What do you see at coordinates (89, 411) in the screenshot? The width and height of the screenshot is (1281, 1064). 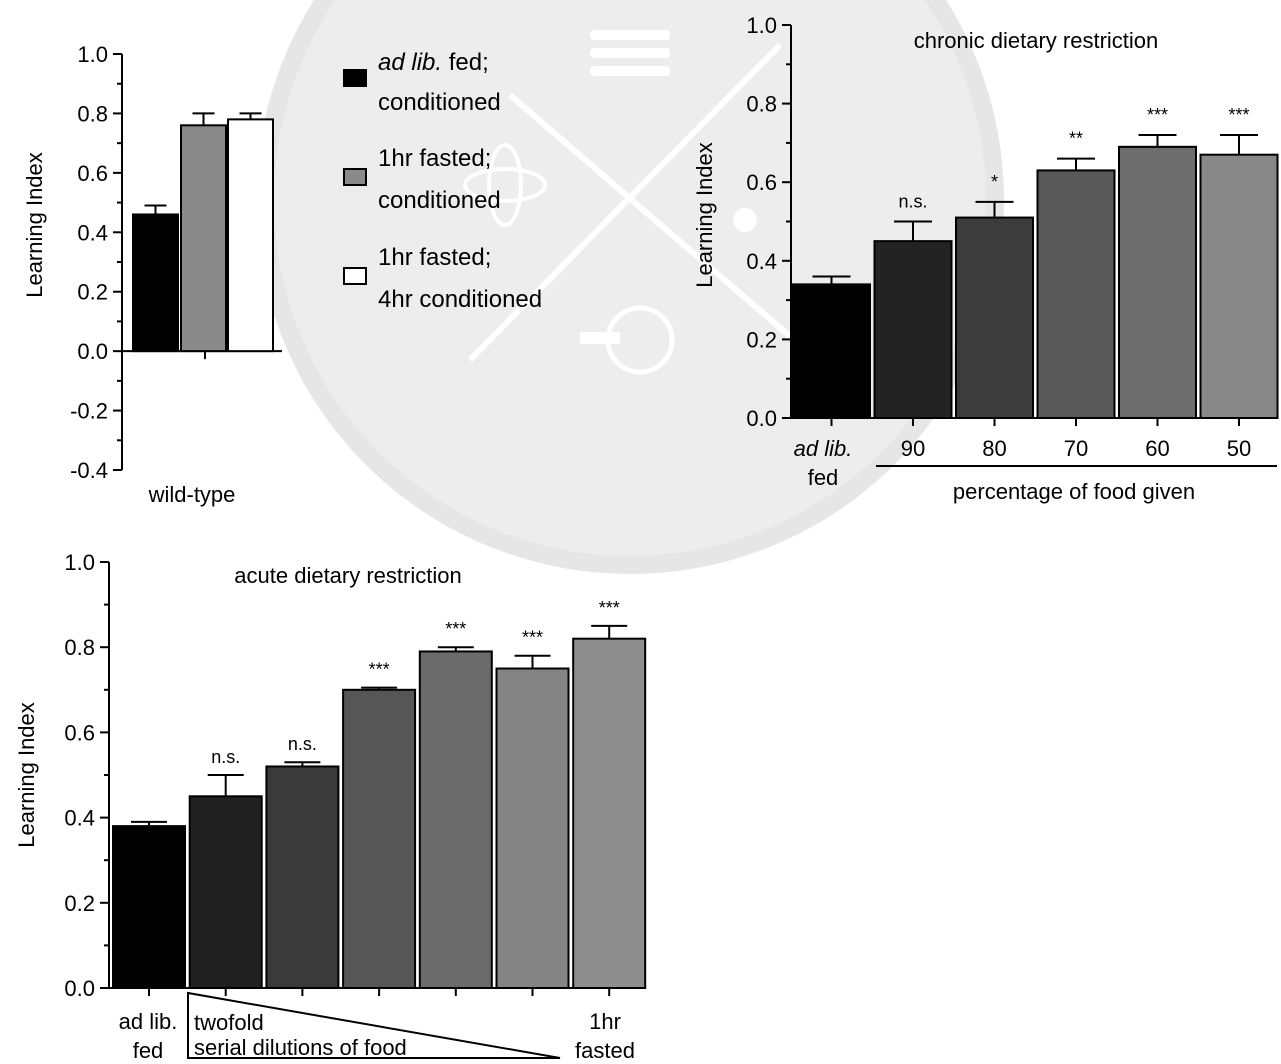 I see `wildtype-tick-label: -0.2` at bounding box center [89, 411].